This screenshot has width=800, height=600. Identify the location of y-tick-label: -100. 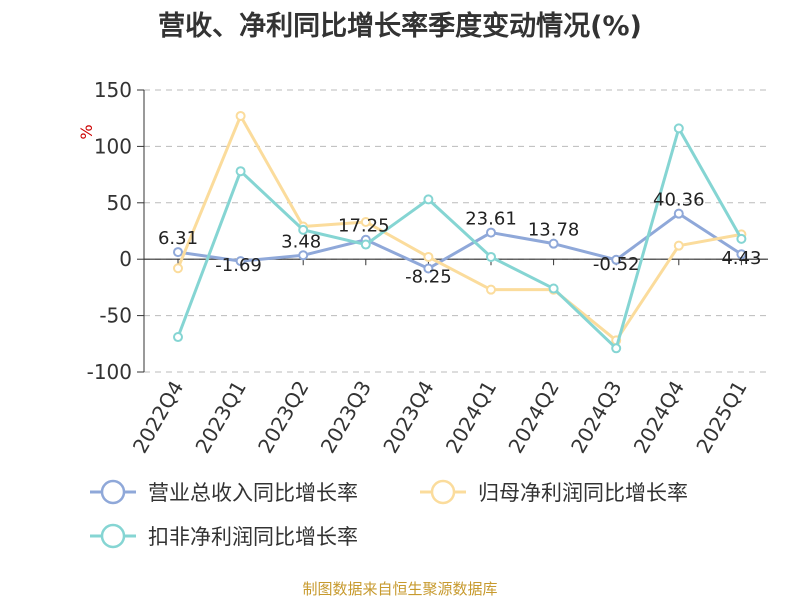
(109, 372).